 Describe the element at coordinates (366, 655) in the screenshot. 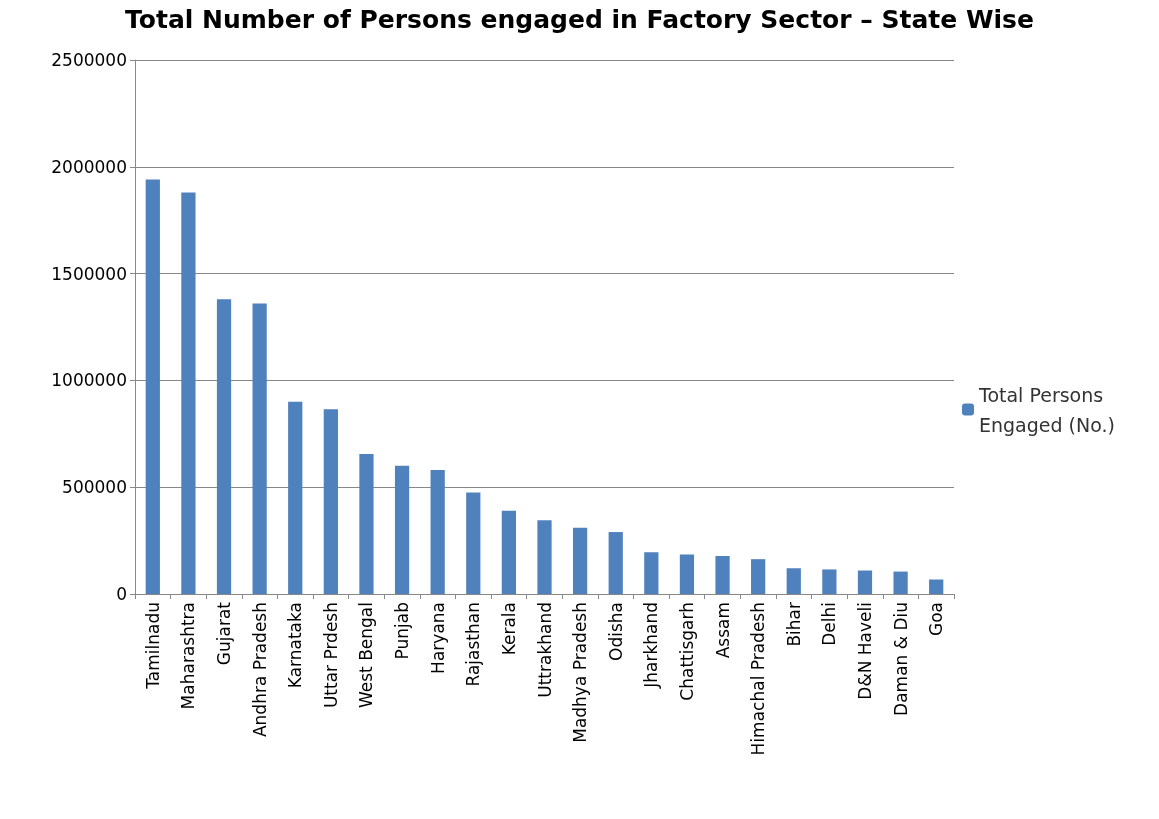

I see `x-tick-label: West Bengal` at that location.